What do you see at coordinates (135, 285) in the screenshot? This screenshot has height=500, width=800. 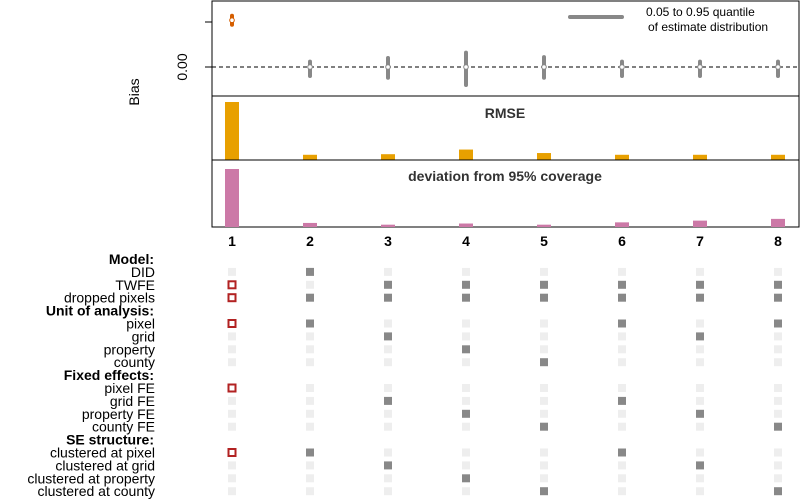 I see `spec-row-label: TWFE` at bounding box center [135, 285].